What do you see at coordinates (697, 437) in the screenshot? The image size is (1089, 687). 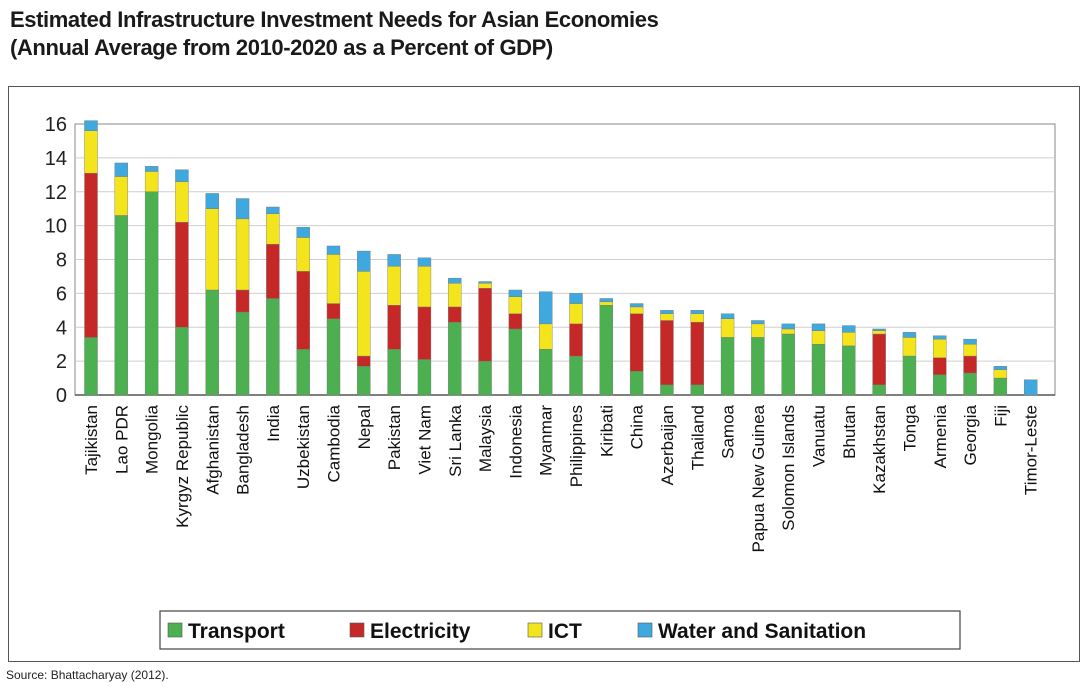 I see `x-tick-label: Thailand` at bounding box center [697, 437].